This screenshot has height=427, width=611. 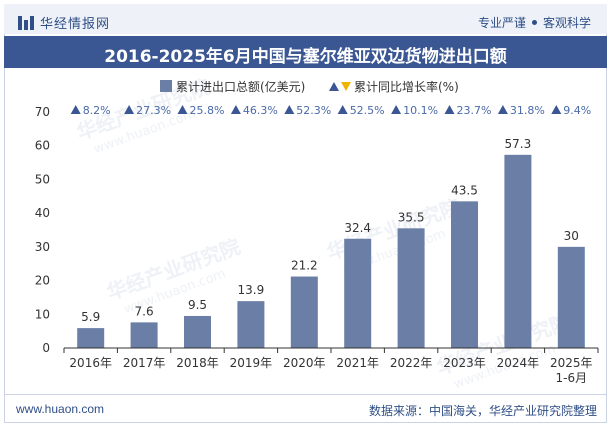 I want to click on x-tick-label: 2017年, so click(x=144, y=363).